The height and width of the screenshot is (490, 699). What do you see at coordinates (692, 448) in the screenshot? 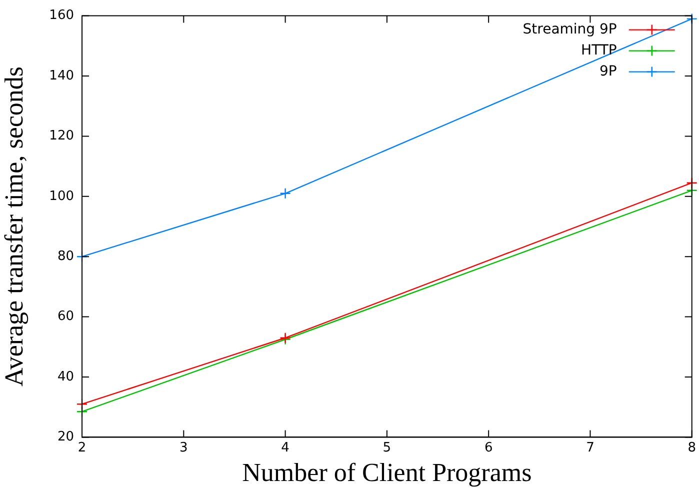
I see `x-tick-label: 8` at bounding box center [692, 448].